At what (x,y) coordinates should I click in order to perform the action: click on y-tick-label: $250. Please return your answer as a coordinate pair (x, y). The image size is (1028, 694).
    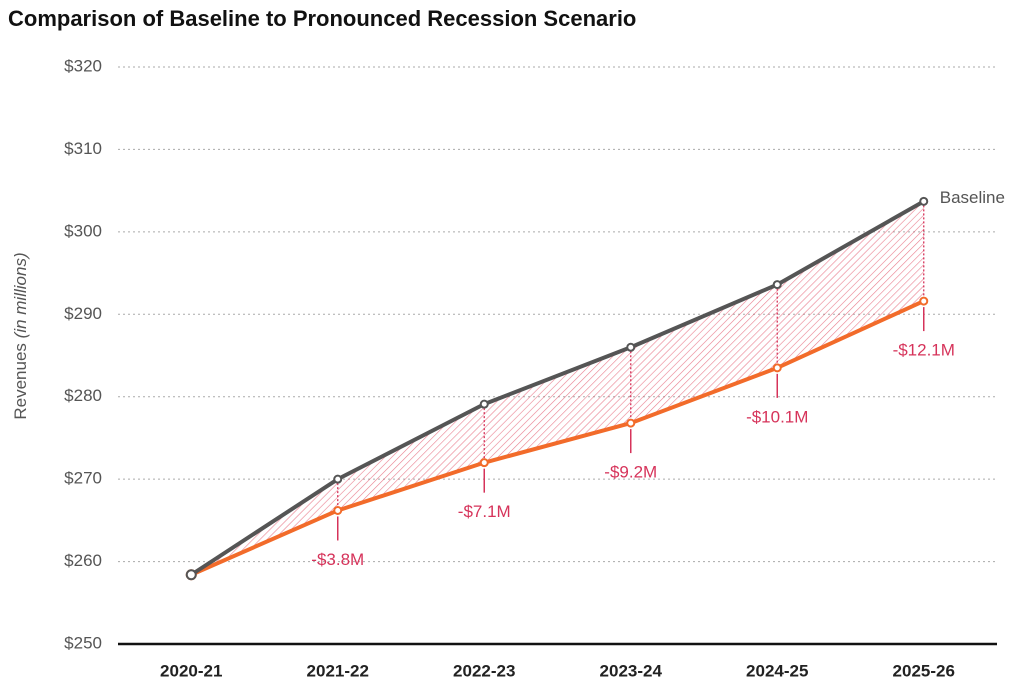
    Looking at the image, I should click on (83, 642).